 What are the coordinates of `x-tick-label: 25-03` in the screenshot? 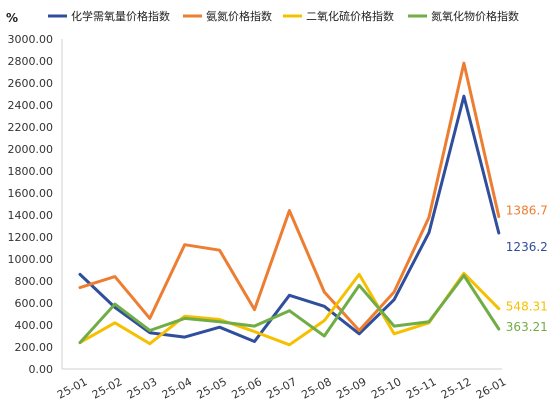 It's located at (142, 388).